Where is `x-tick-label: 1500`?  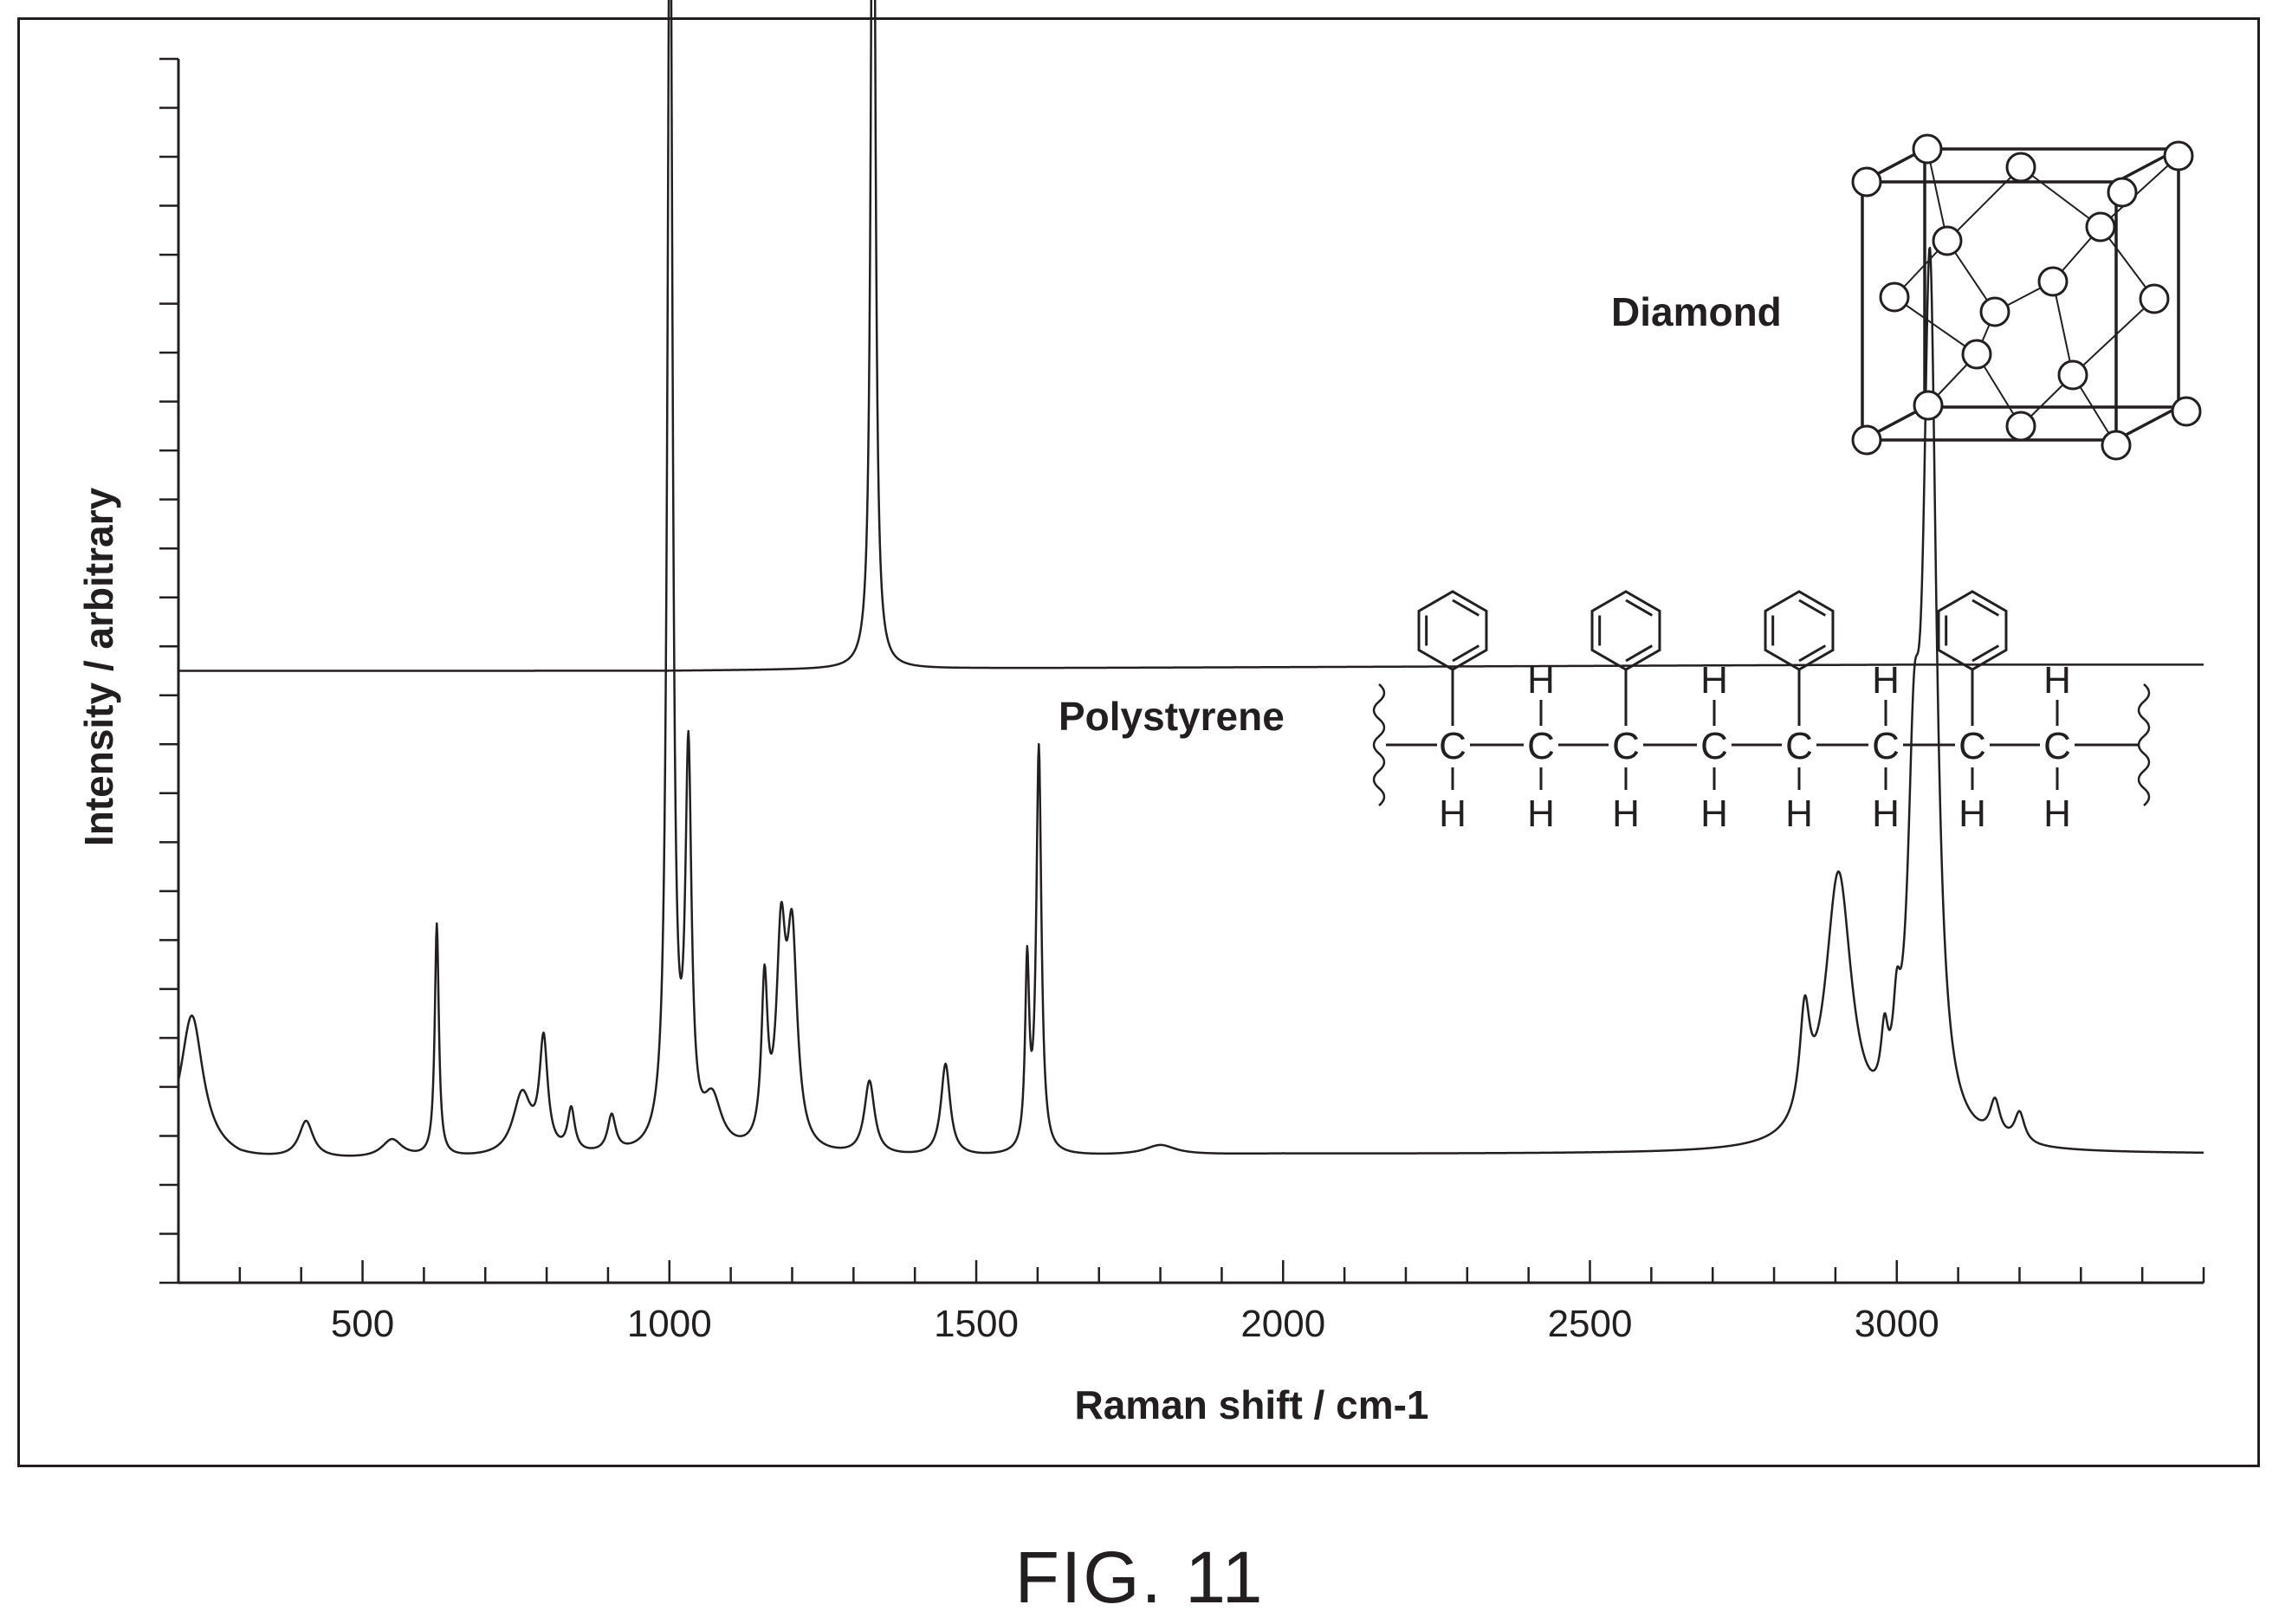 x-tick-label: 1500 is located at coordinates (976, 1324).